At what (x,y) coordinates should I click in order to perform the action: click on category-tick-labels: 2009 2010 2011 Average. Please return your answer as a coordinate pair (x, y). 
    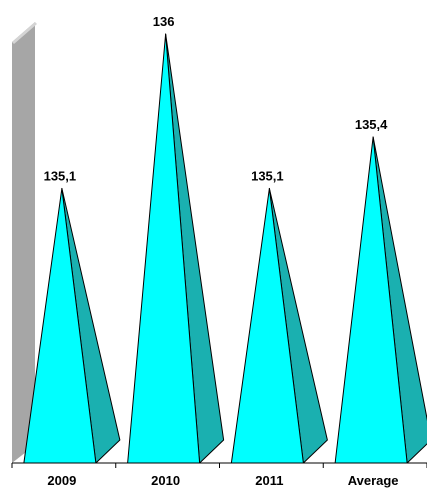
    Looking at the image, I should click on (222, 480).